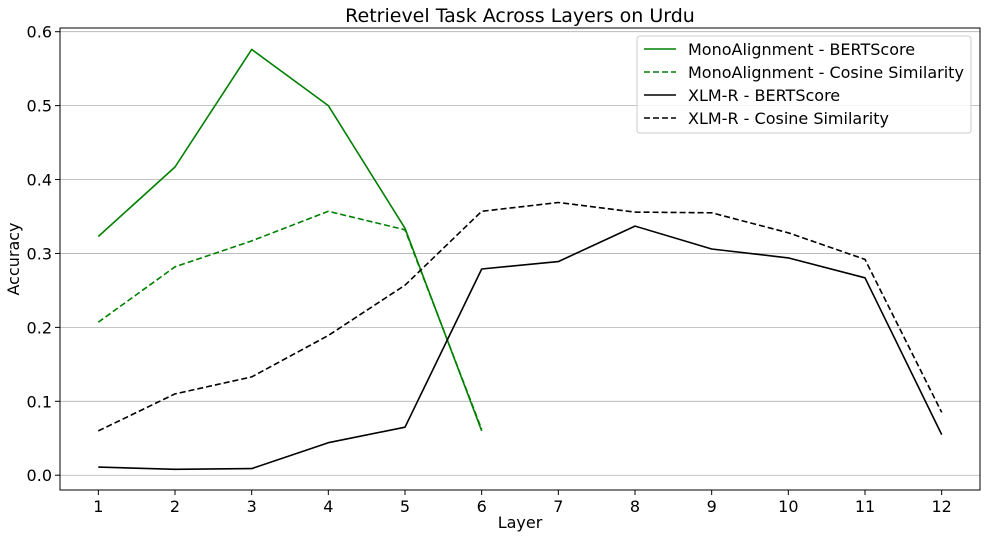 Image resolution: width=986 pixels, height=538 pixels. Describe the element at coordinates (788, 506) in the screenshot. I see `x-tick-label: 10` at that location.